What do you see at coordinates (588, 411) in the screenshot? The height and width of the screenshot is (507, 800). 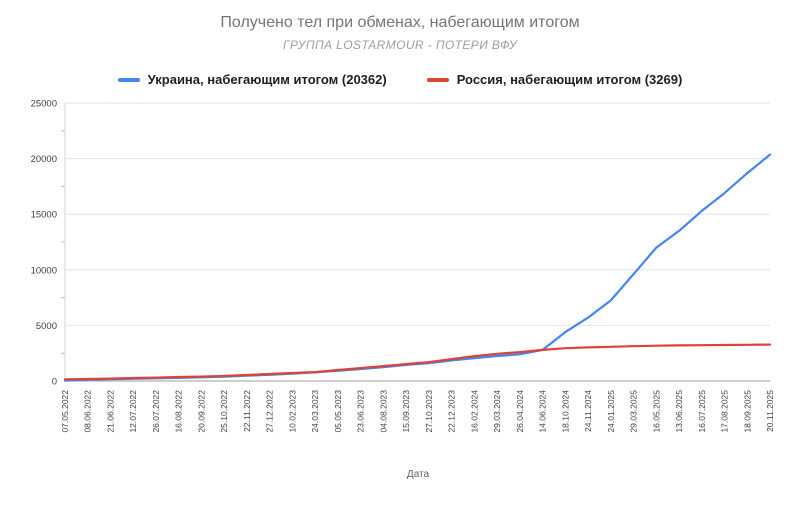 I see `svg-text: 24.11.2024` at bounding box center [588, 411].